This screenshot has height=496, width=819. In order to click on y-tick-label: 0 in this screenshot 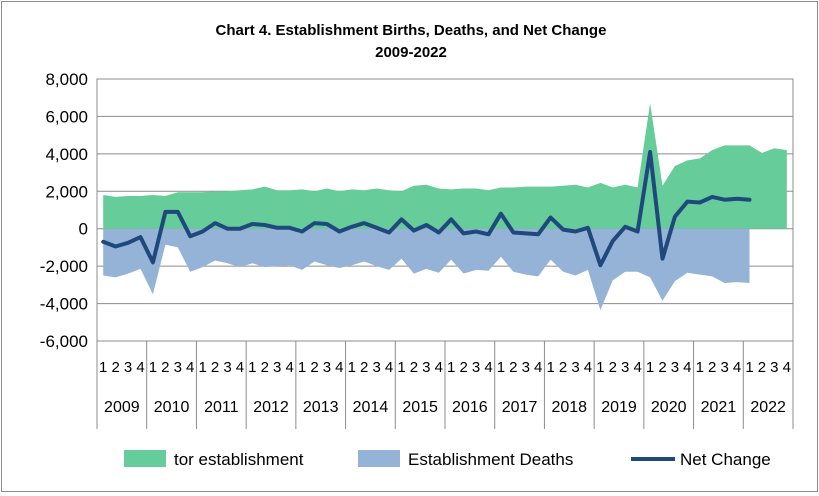, I will do `click(83, 229)`.